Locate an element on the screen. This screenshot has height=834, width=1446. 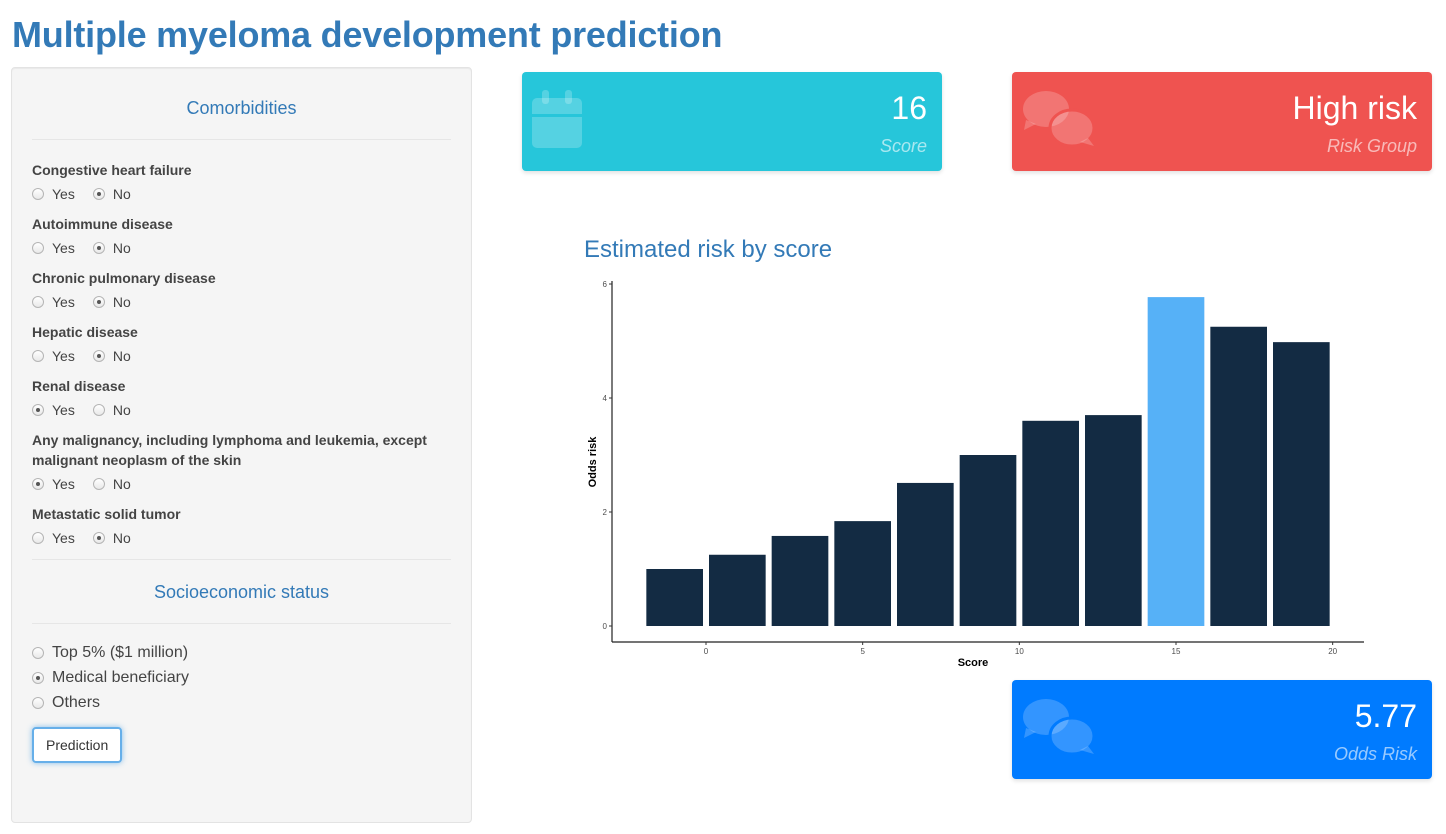
socio-option: Medical beneficiary is located at coordinates (241, 678).